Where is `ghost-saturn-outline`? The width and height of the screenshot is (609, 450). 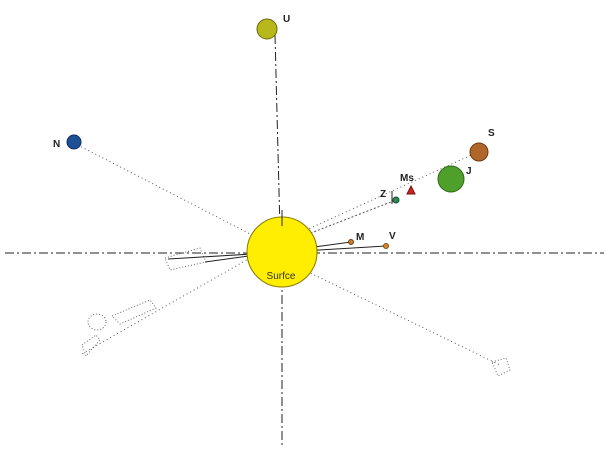
ghost-saturn-outline is located at coordinates (97, 322).